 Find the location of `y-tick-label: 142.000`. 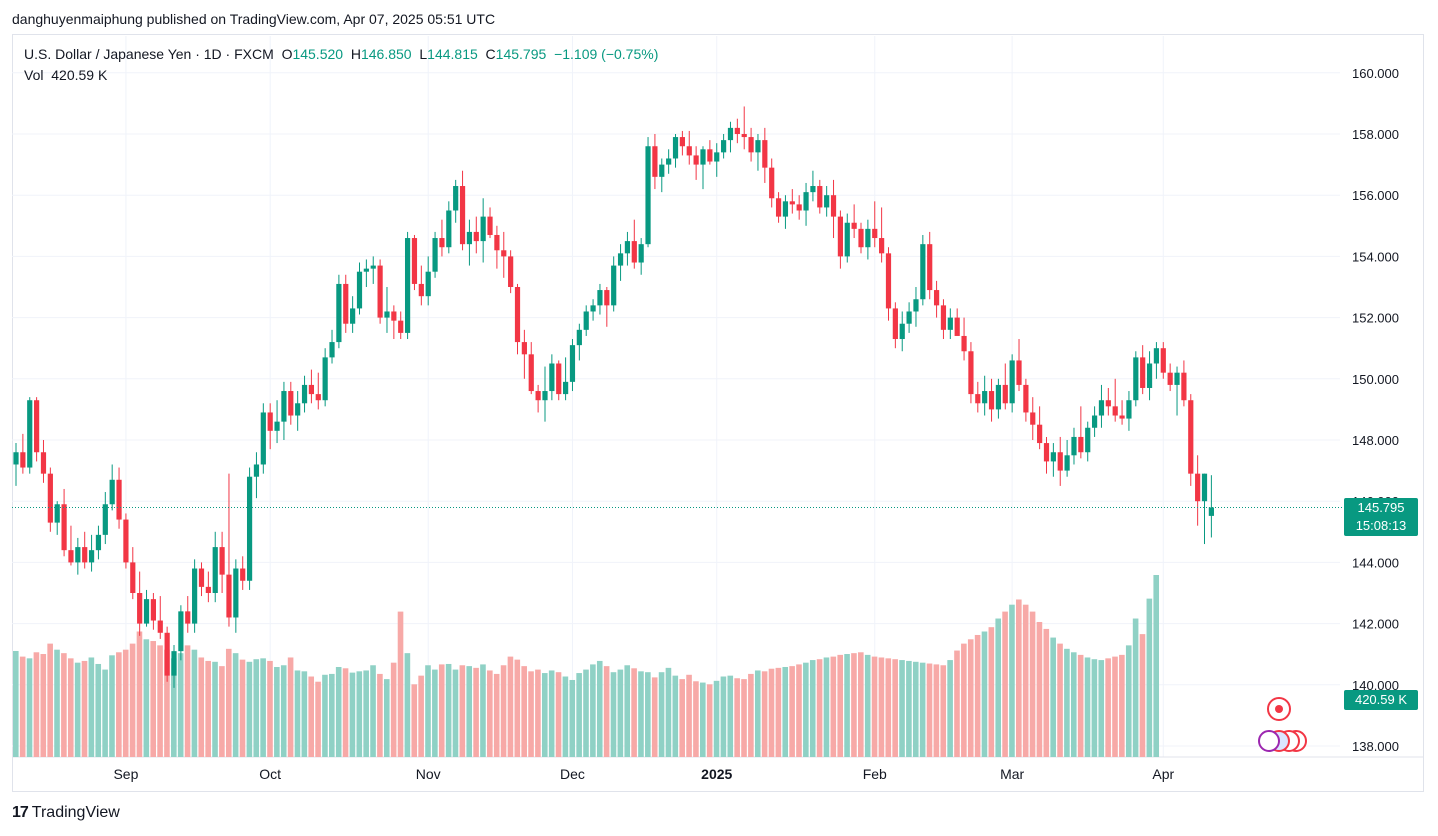

y-tick-label: 142.000 is located at coordinates (1375, 624).